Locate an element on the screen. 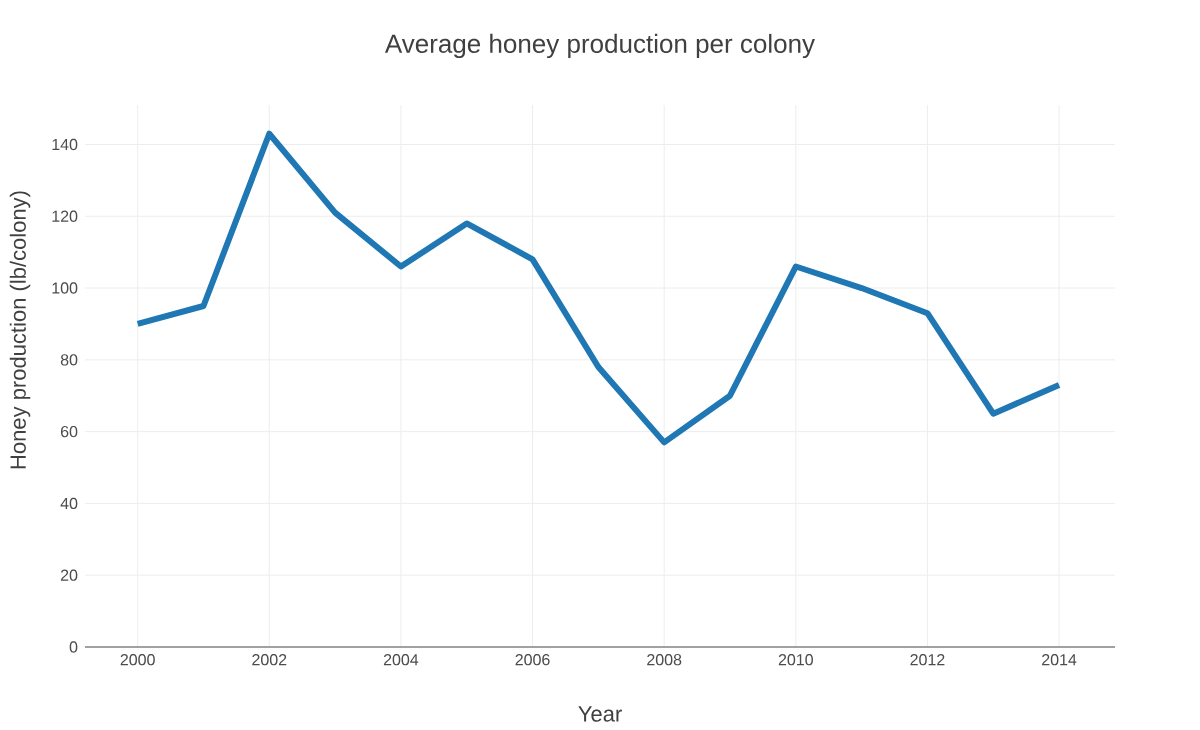 The image size is (1200, 730). x-tick-label: 2012 is located at coordinates (927, 660).